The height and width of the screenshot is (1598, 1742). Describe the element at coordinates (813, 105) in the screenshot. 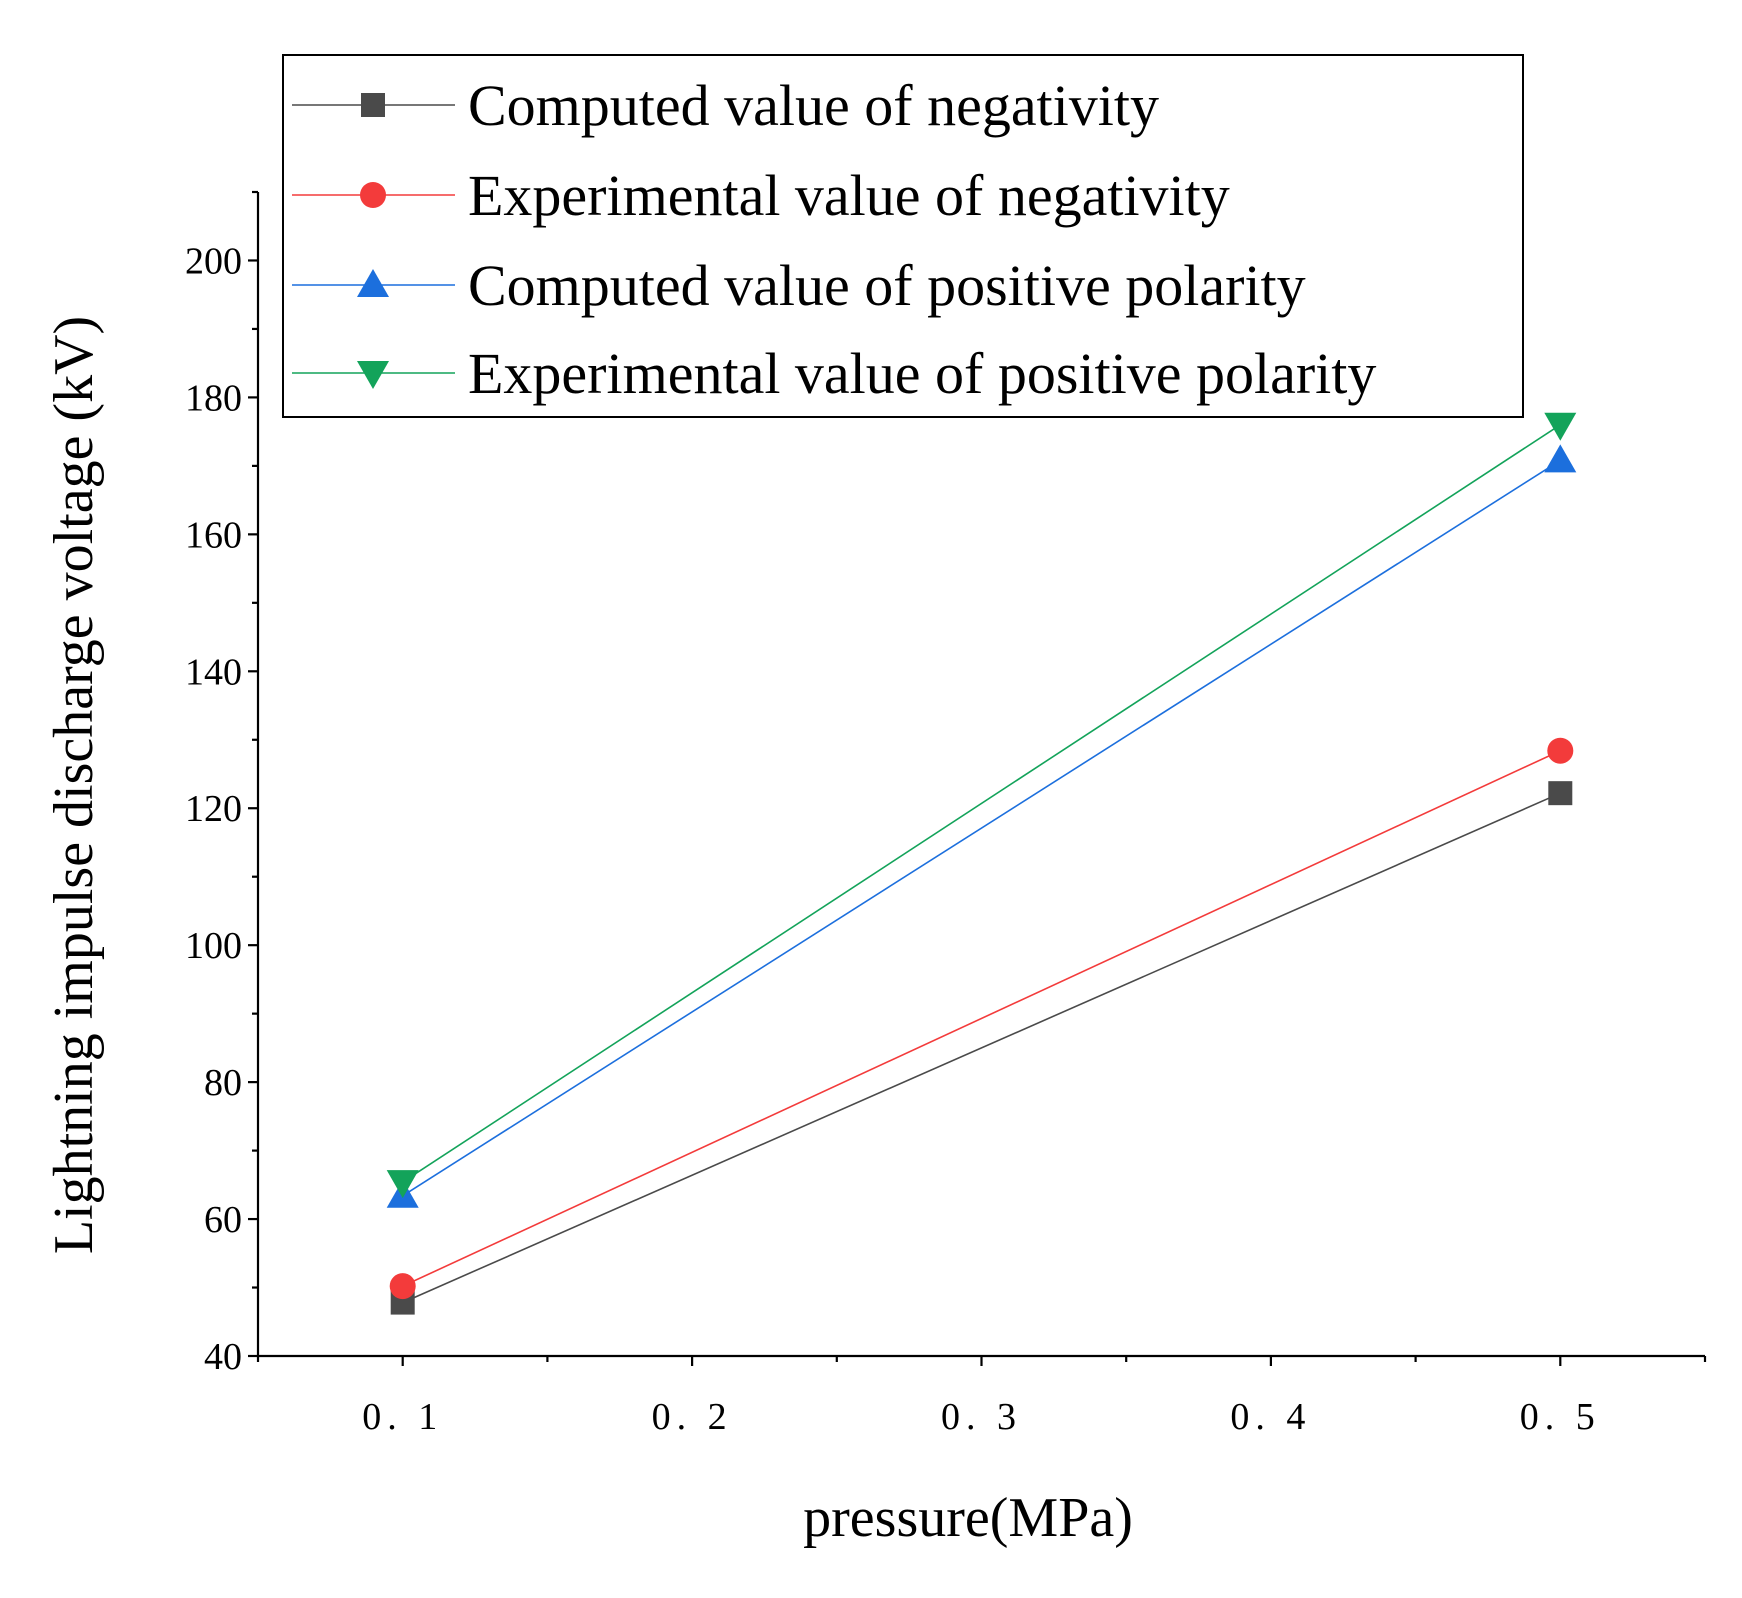

I see `legend-label: Computed value of negativity` at that location.